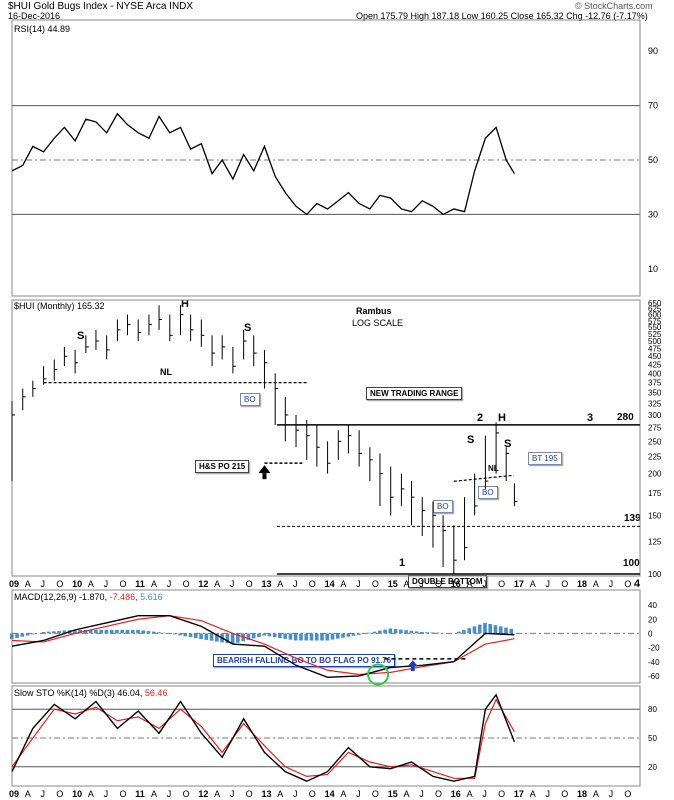 Image resolution: width=674 pixels, height=800 pixels. I want to click on macd-legend-prefix: MACD(12,26,9), so click(45, 597).